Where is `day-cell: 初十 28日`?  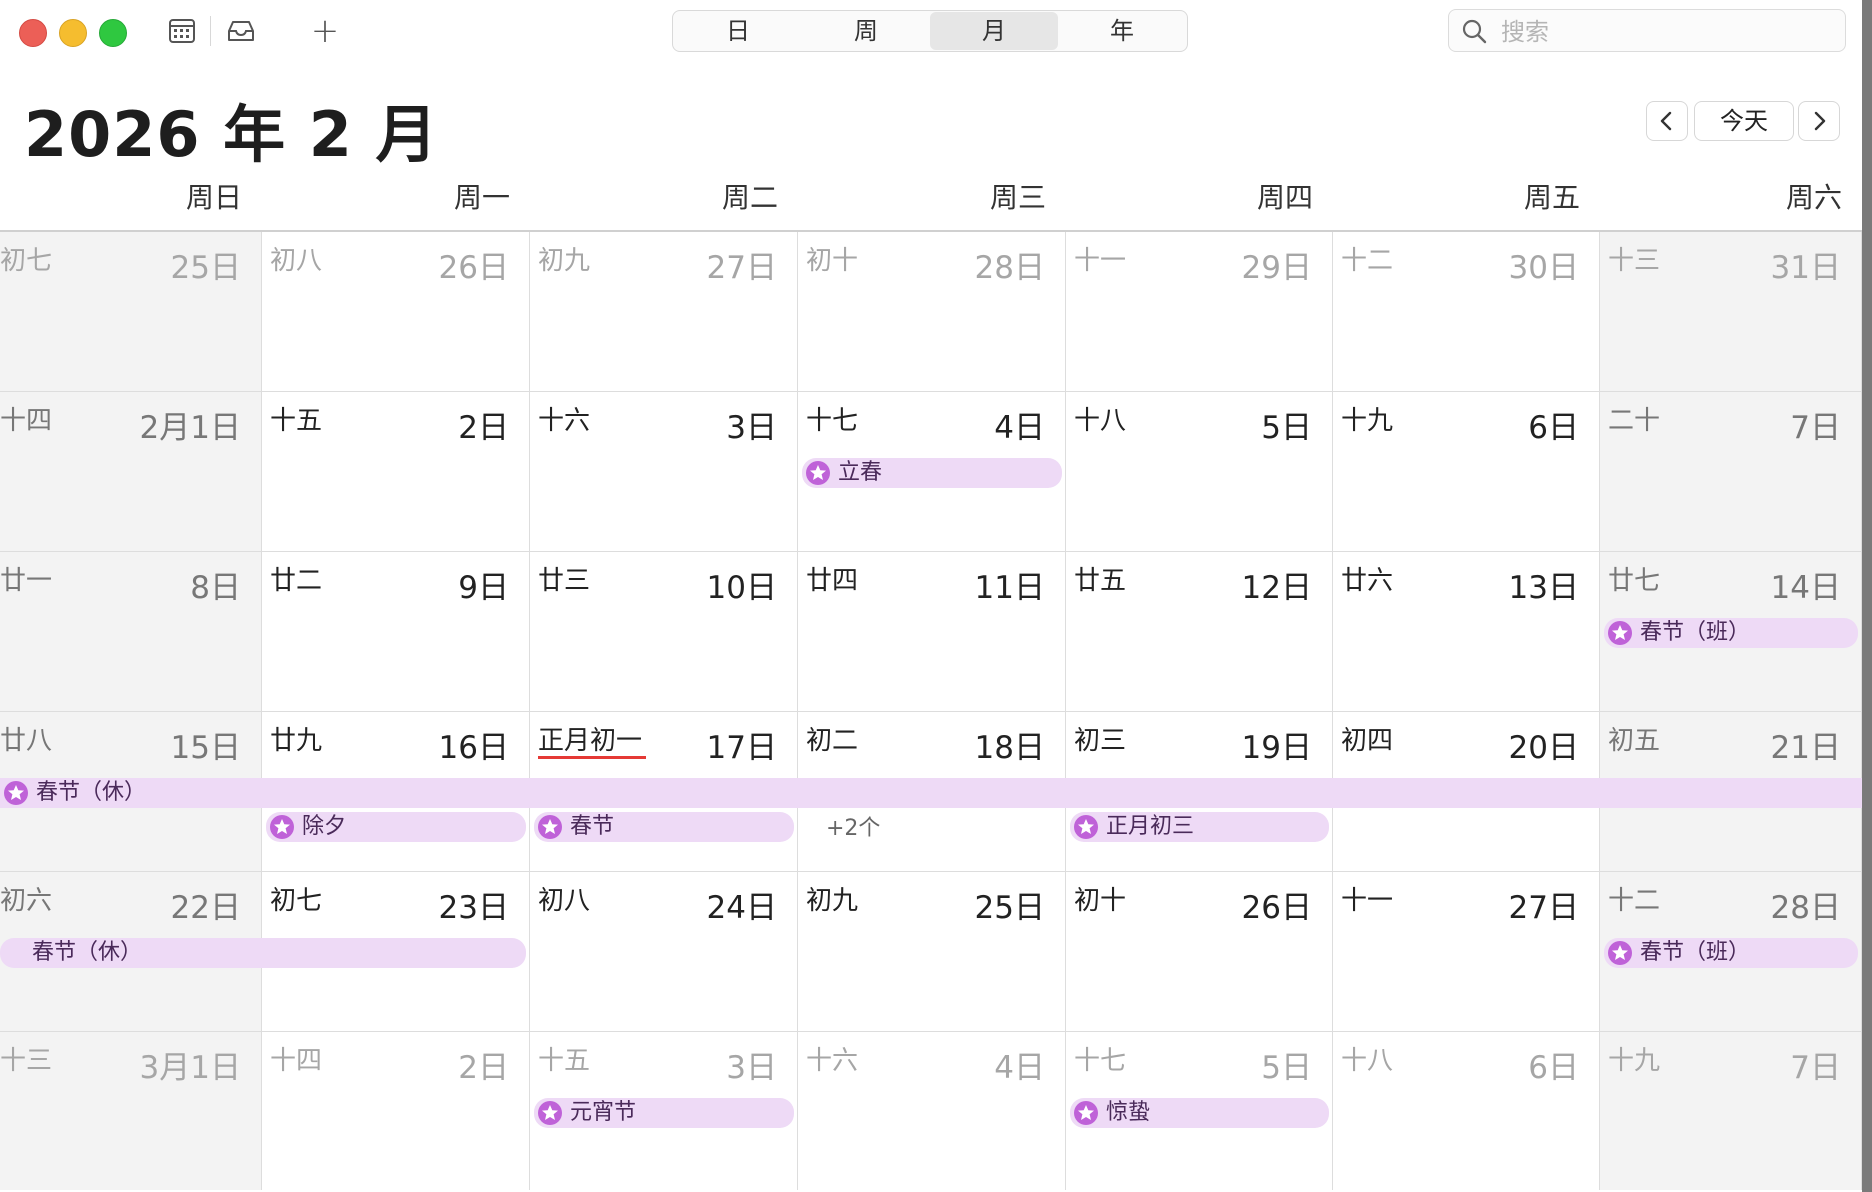 day-cell: 初十 28日 is located at coordinates (932, 312).